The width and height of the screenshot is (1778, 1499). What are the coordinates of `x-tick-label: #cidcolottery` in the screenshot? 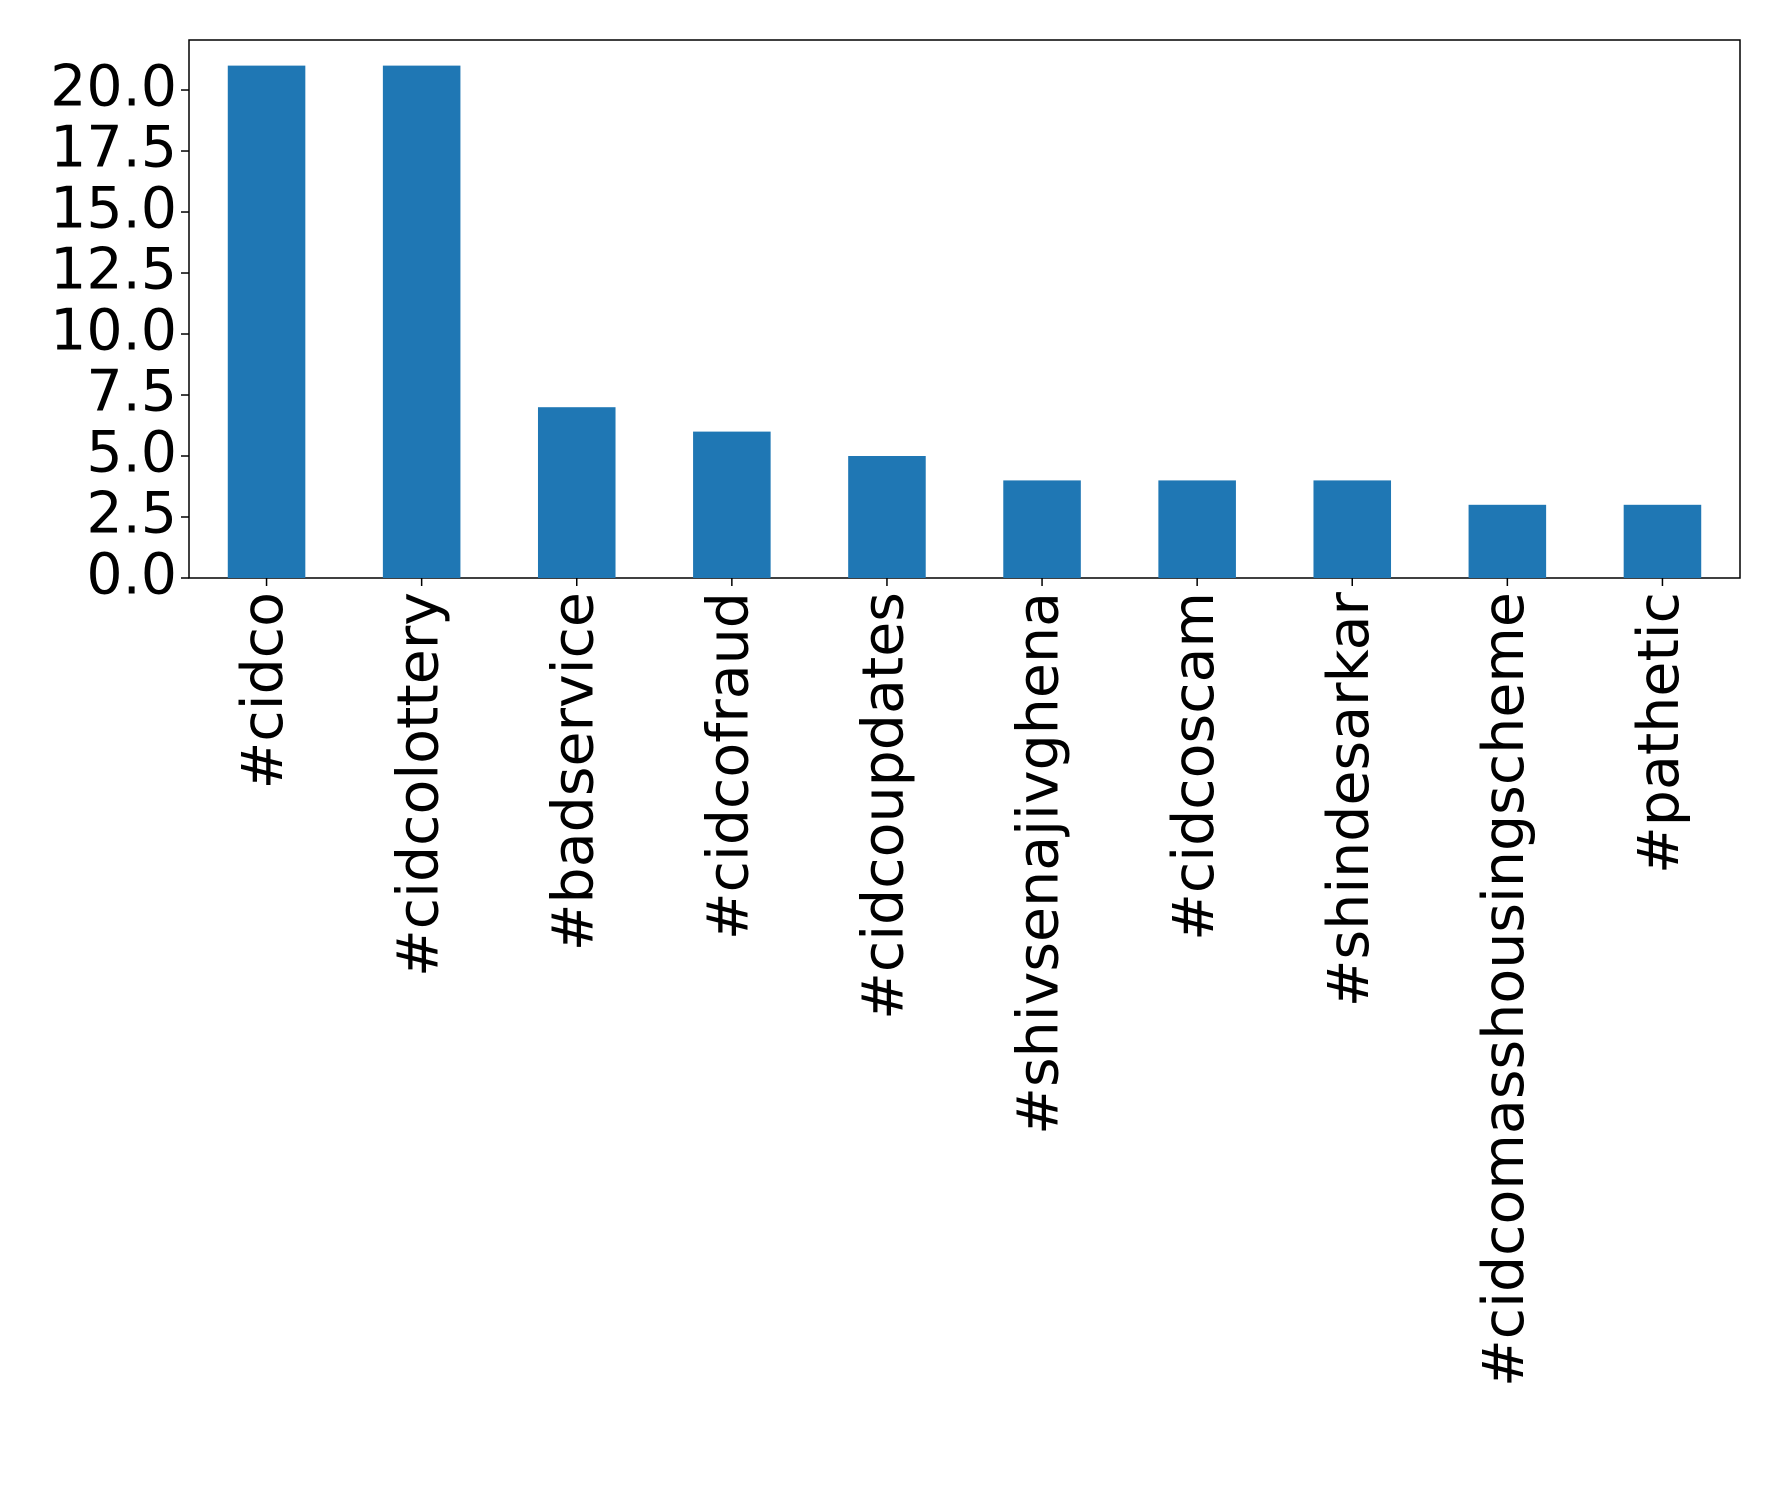 It's located at (418, 784).